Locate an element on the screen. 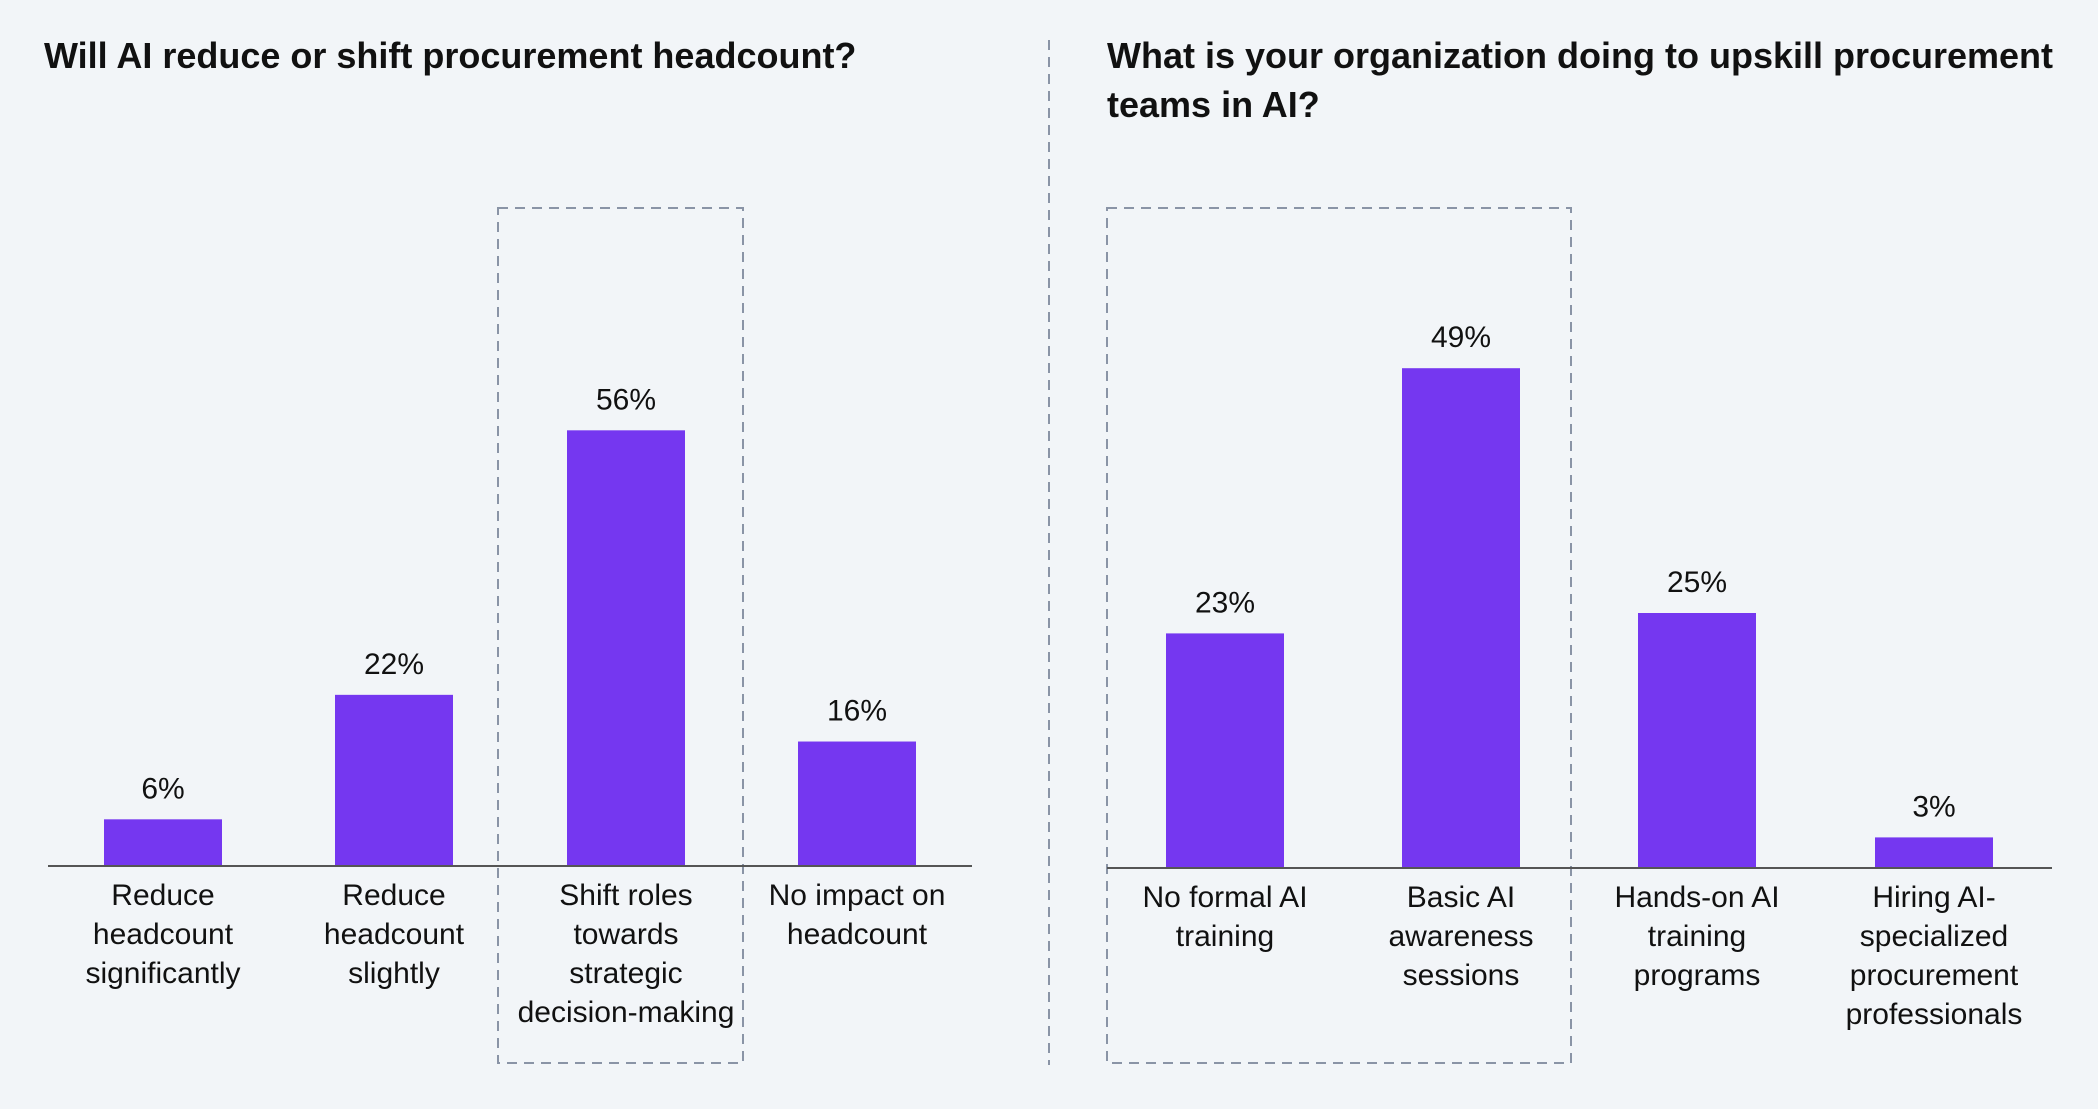  right-category-label-4-line-4: professionals is located at coordinates (1934, 1014).